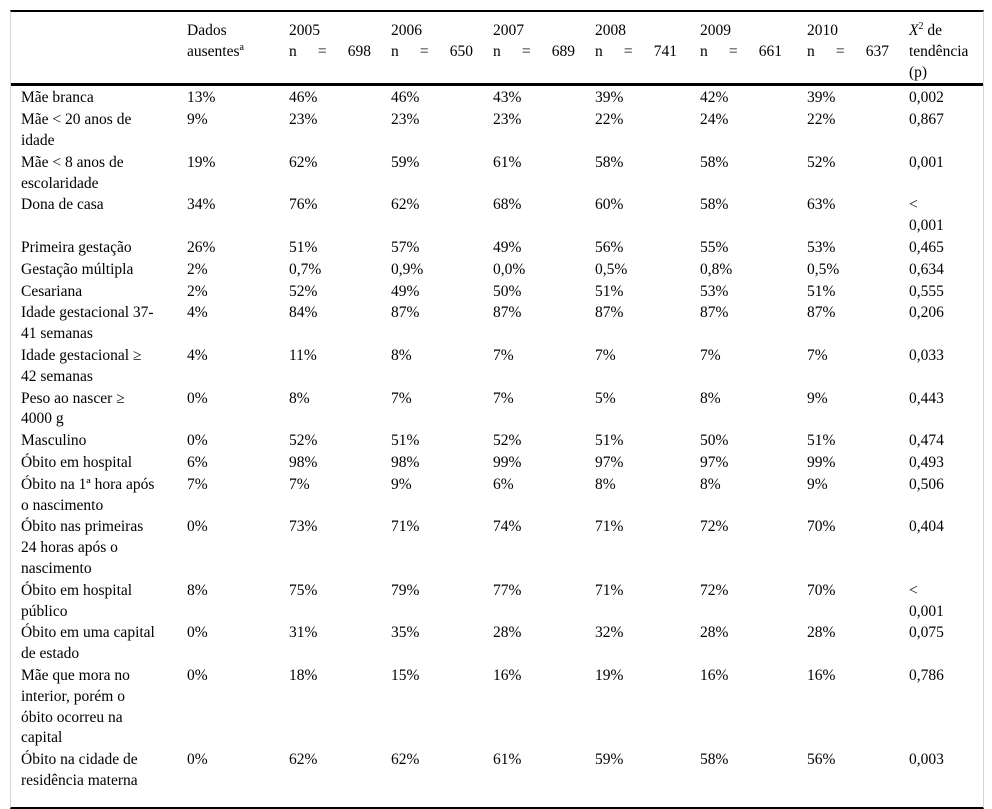 The height and width of the screenshot is (809, 992). Describe the element at coordinates (848, 52) in the screenshot. I see `sample-size-row: n = 637` at that location.